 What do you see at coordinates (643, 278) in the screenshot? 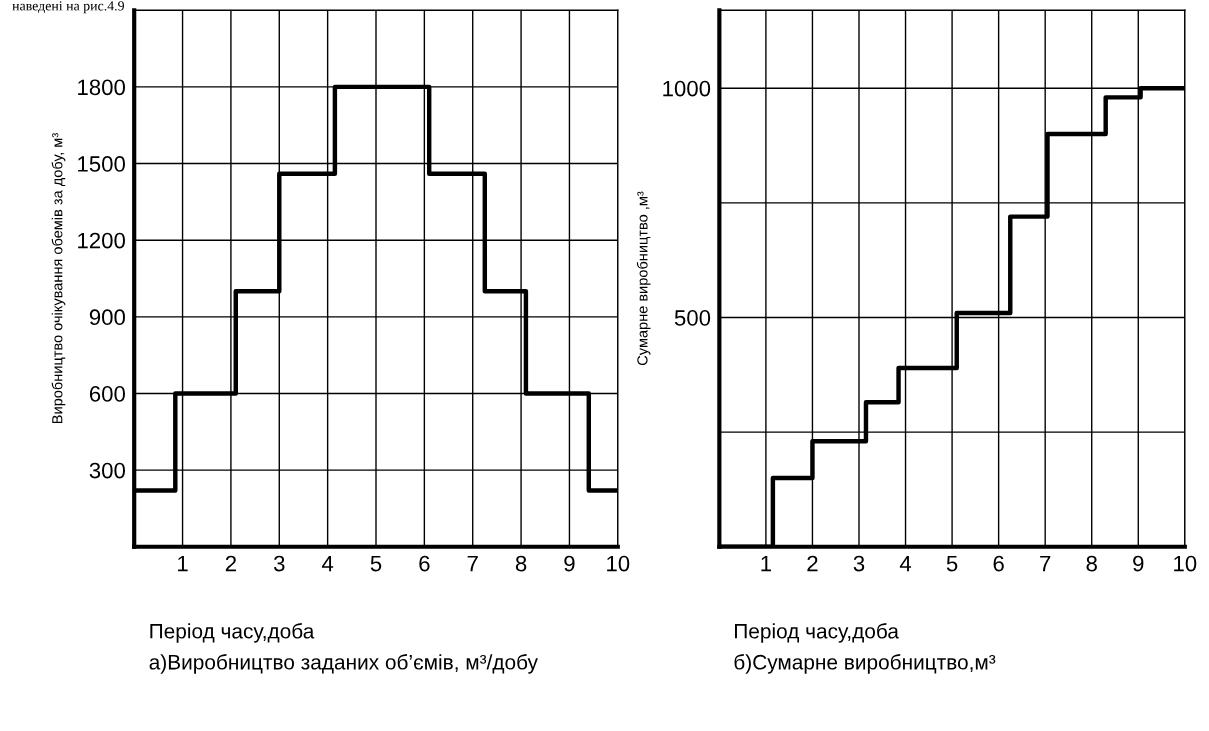
I see `y-axis-title: Сумарне виробництво ,м³` at bounding box center [643, 278].